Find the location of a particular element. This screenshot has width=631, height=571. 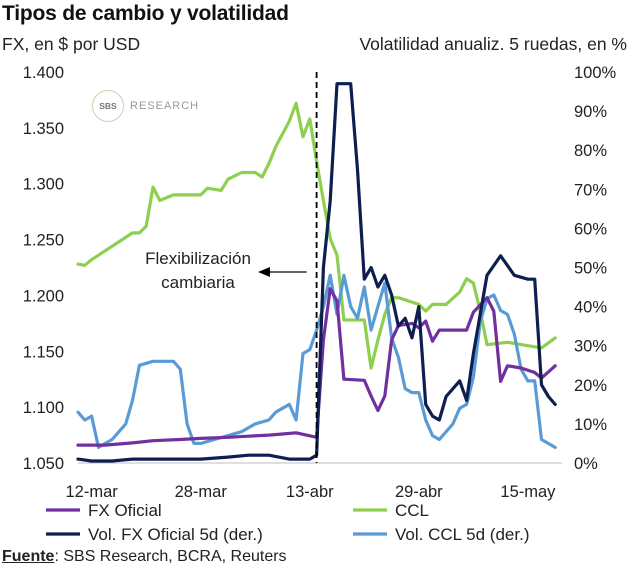

right-tick-label: 0% is located at coordinates (586, 464).